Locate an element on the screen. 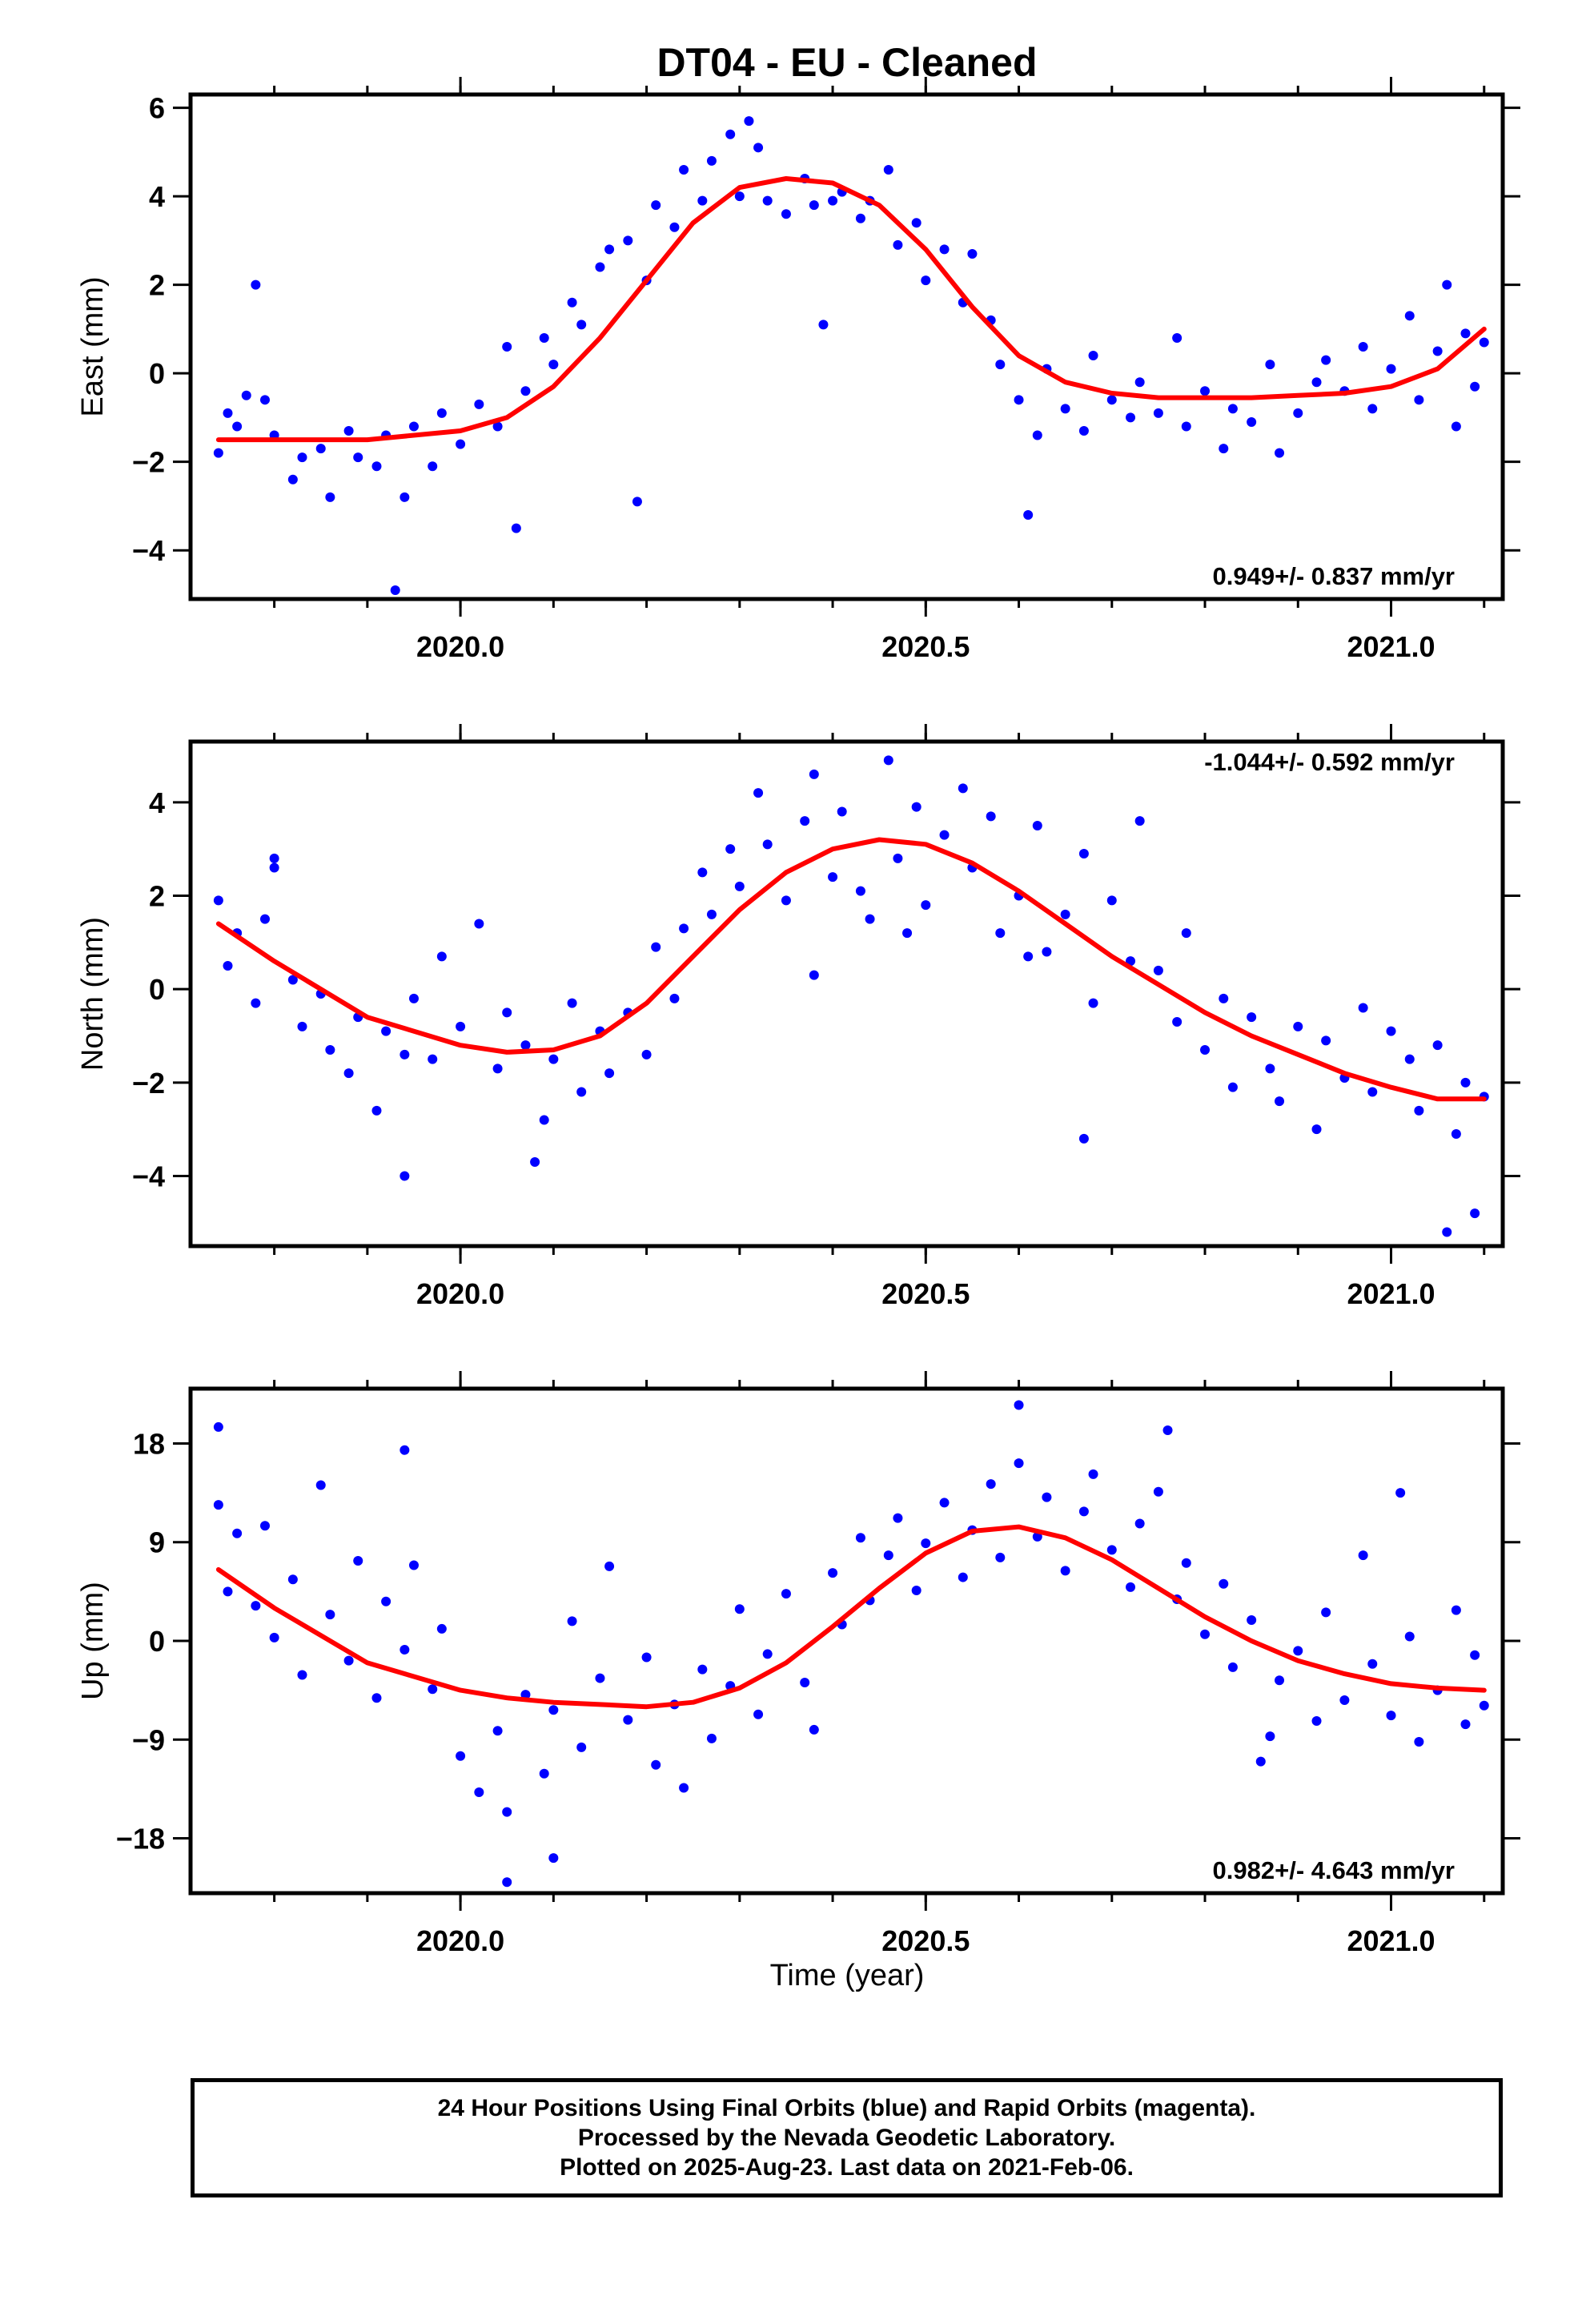 Image resolution: width=1582 pixels, height=2324 pixels. y-tick-label: 4 is located at coordinates (157, 196).